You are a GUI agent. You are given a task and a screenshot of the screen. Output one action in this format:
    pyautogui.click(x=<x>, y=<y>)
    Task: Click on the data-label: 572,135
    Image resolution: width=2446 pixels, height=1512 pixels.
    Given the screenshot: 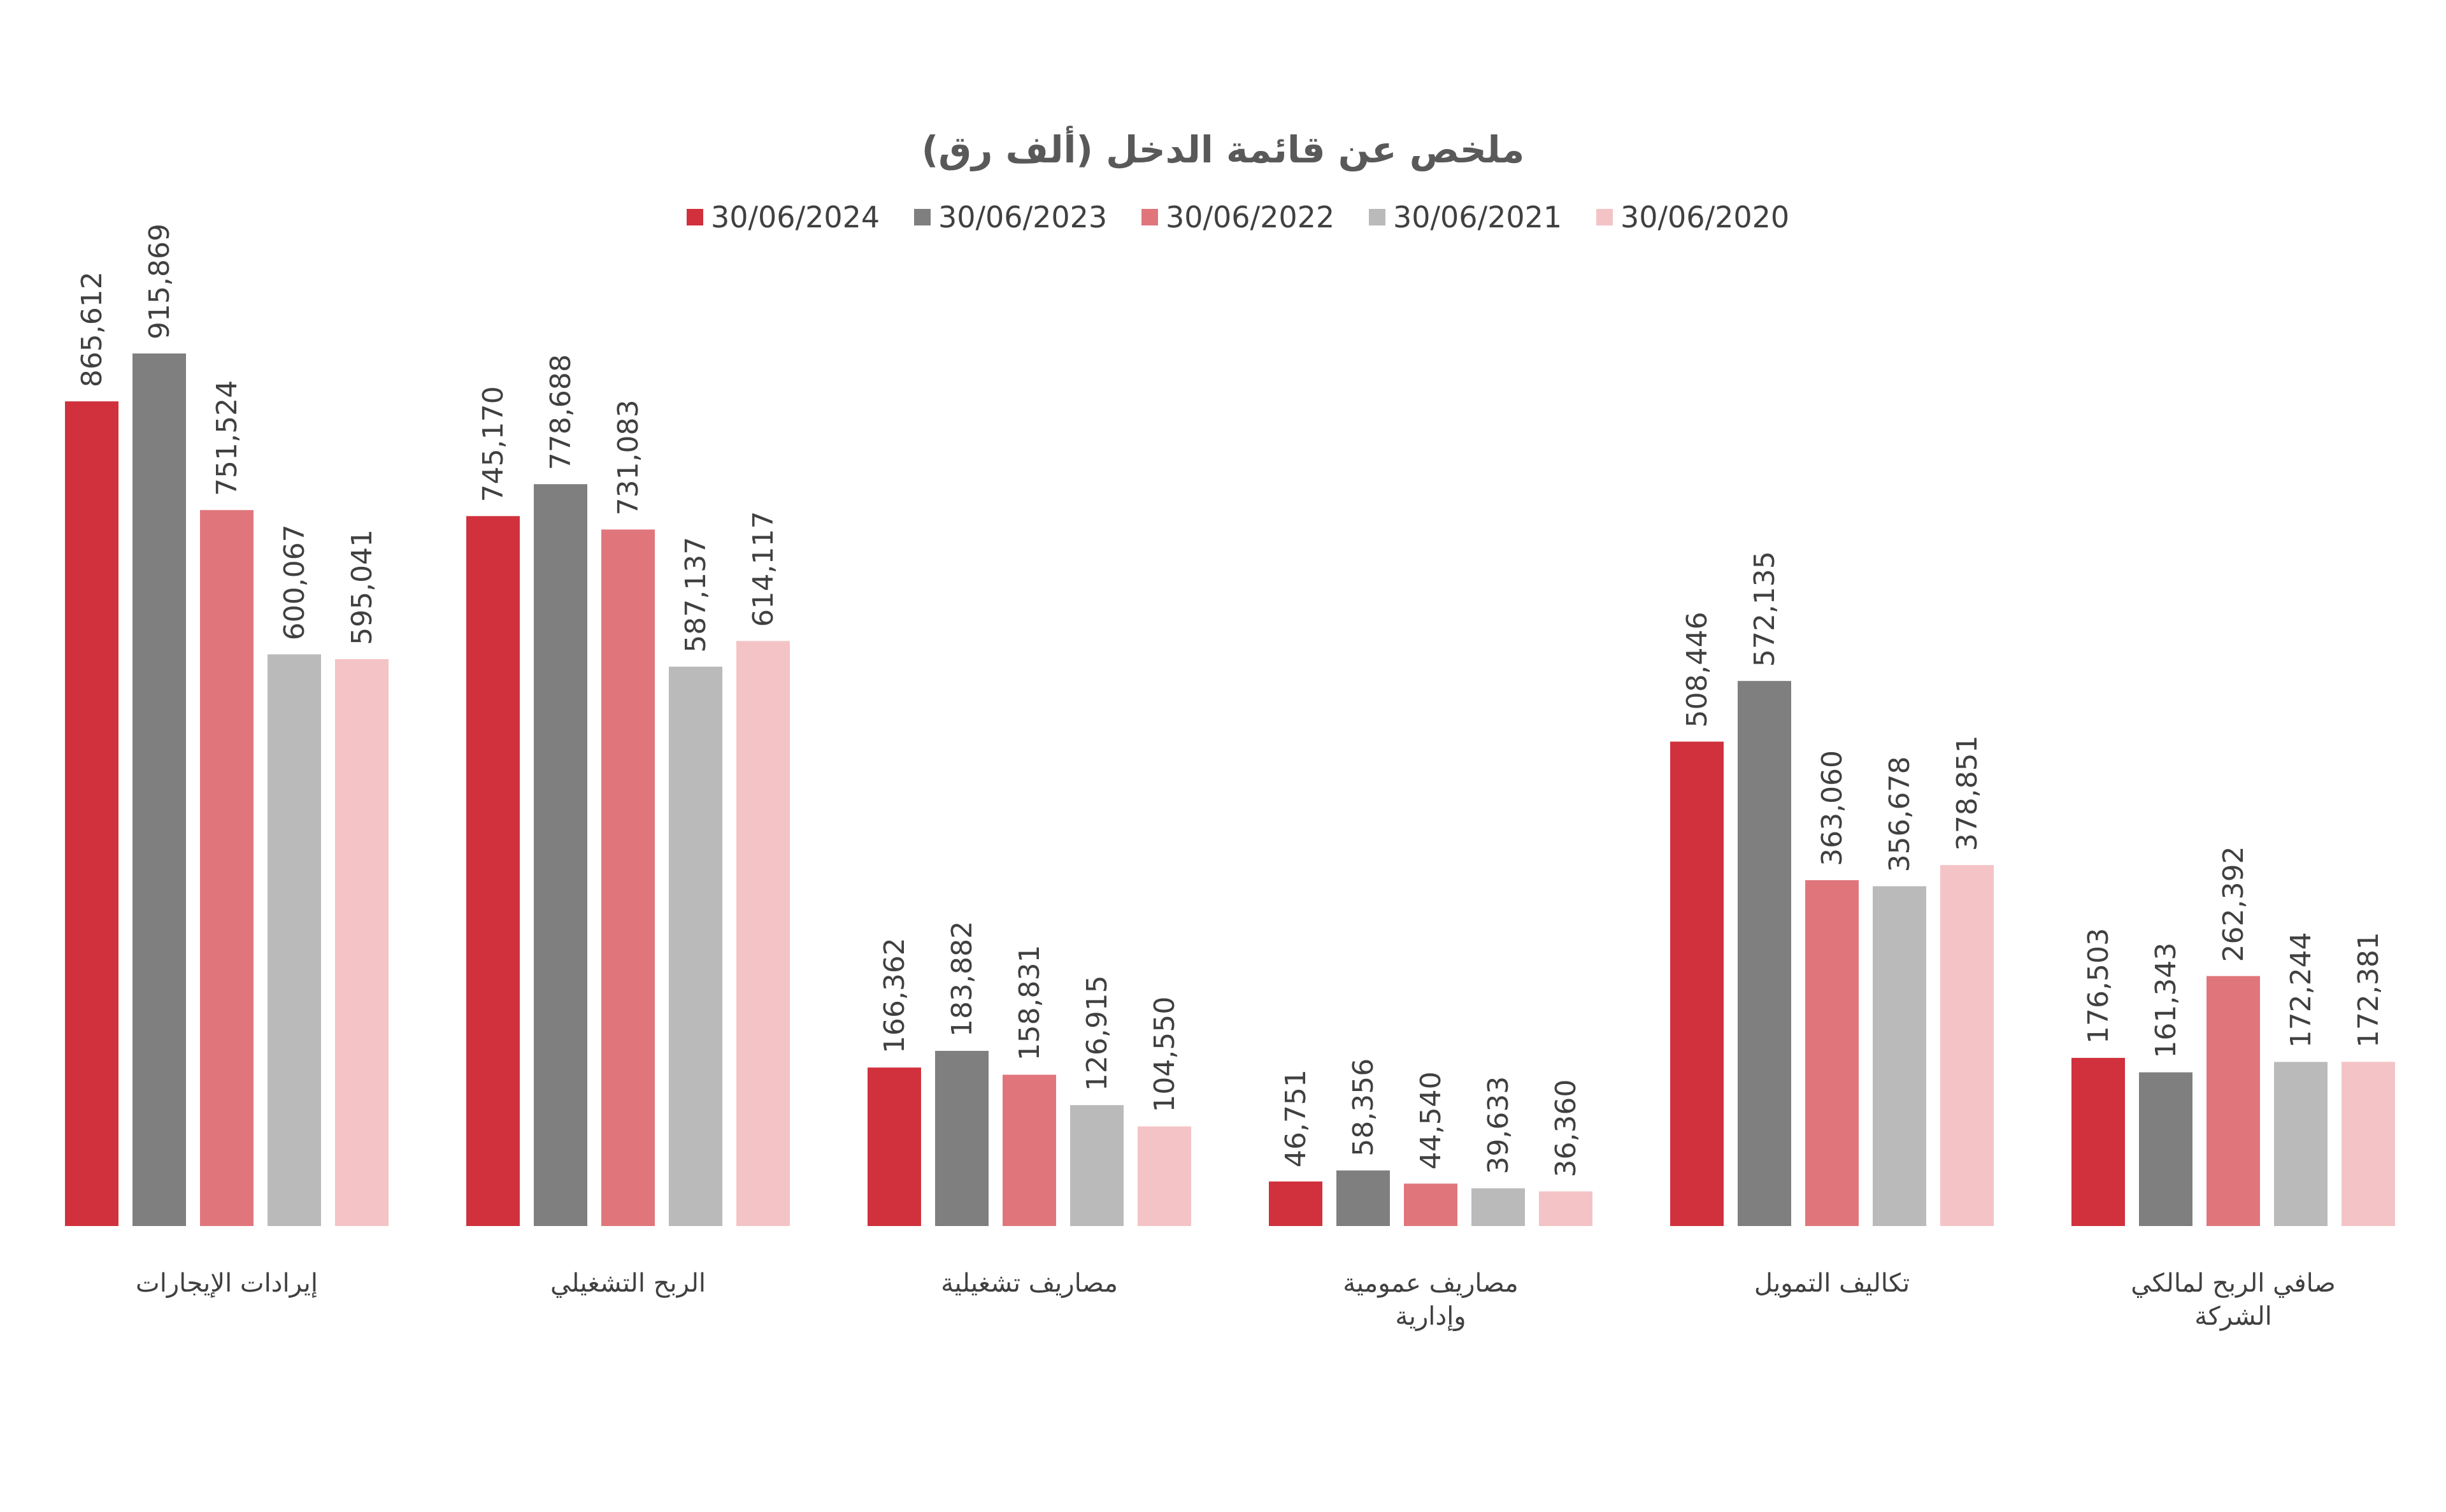 What is the action you would take?
    pyautogui.click(x=1765, y=609)
    